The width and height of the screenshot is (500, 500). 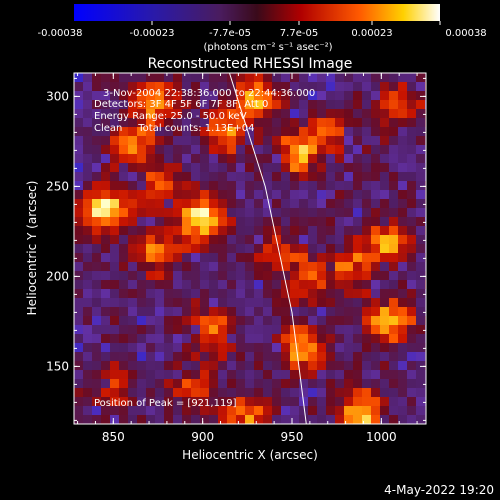 What do you see at coordinates (299, 33) in the screenshot?
I see `colorbar-tick-label: 7.7e-05` at bounding box center [299, 33].